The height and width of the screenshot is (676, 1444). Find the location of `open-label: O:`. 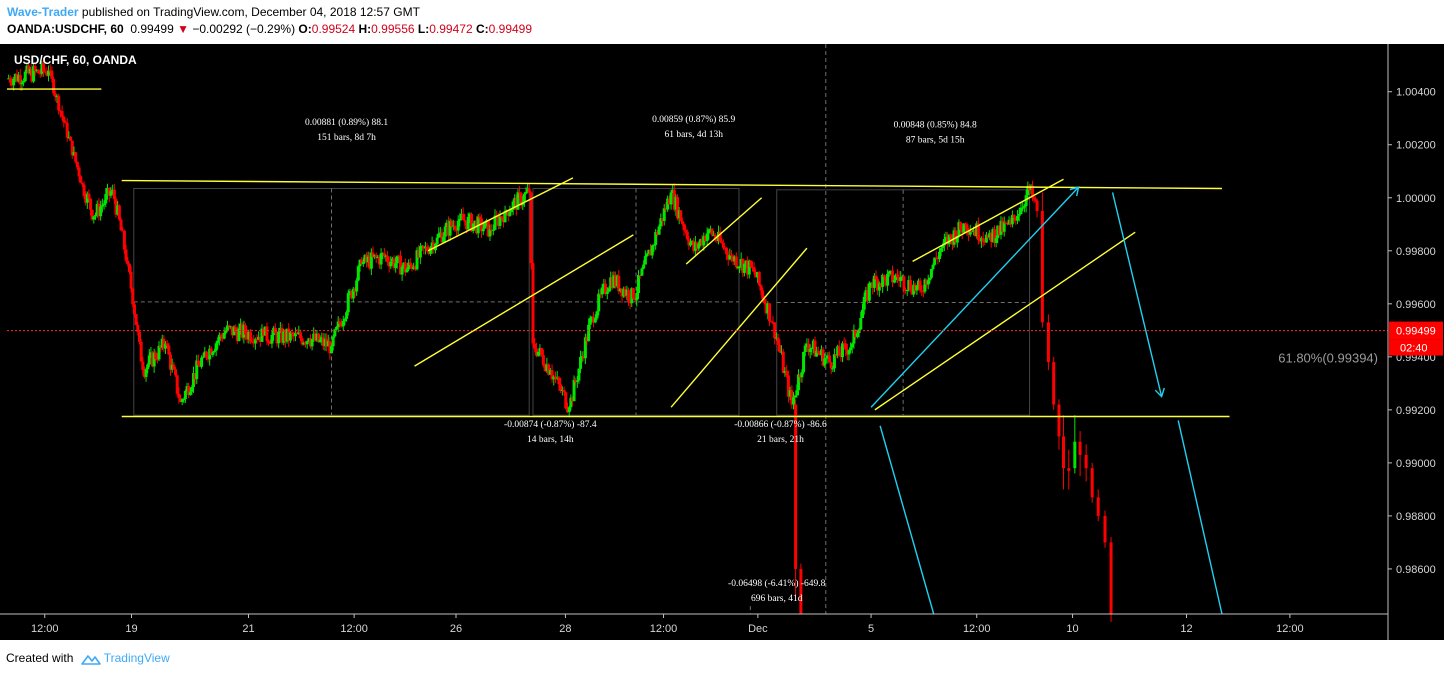

open-label: O: is located at coordinates (305, 29).